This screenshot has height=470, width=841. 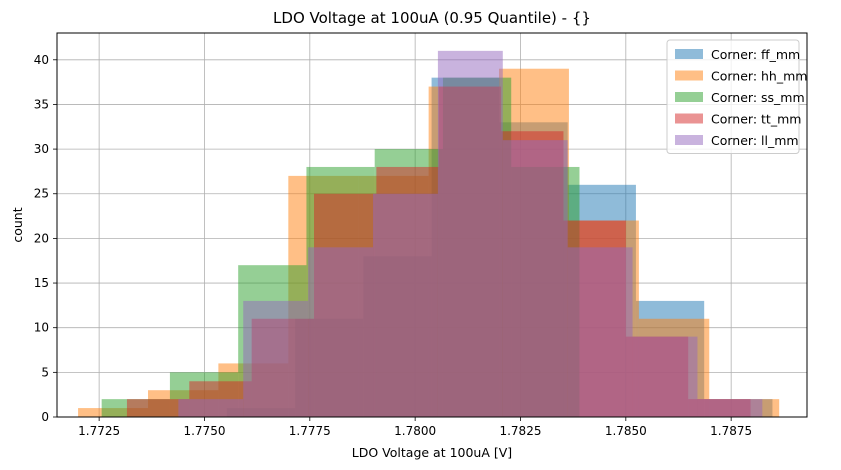 I want to click on y-tick-label: 0, so click(x=45, y=417).